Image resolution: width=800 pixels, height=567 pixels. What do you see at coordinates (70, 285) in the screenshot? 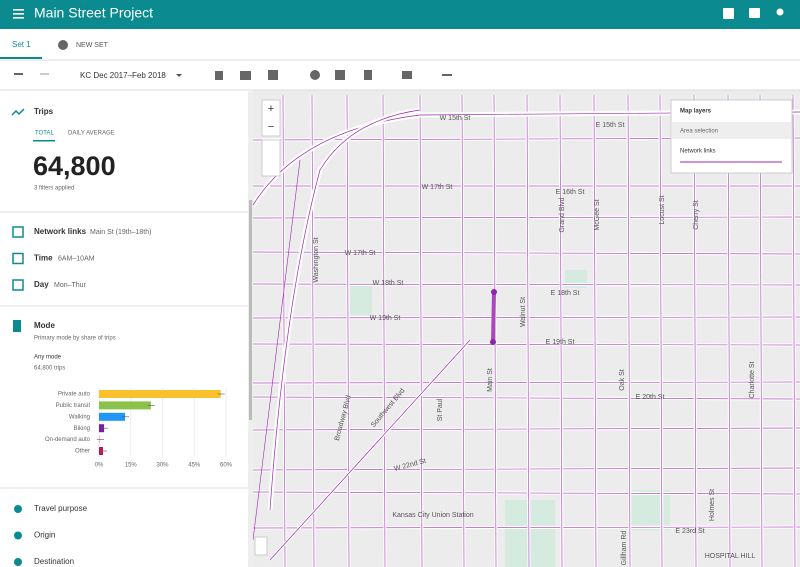
I see `filter-value: Mon–Thur` at bounding box center [70, 285].